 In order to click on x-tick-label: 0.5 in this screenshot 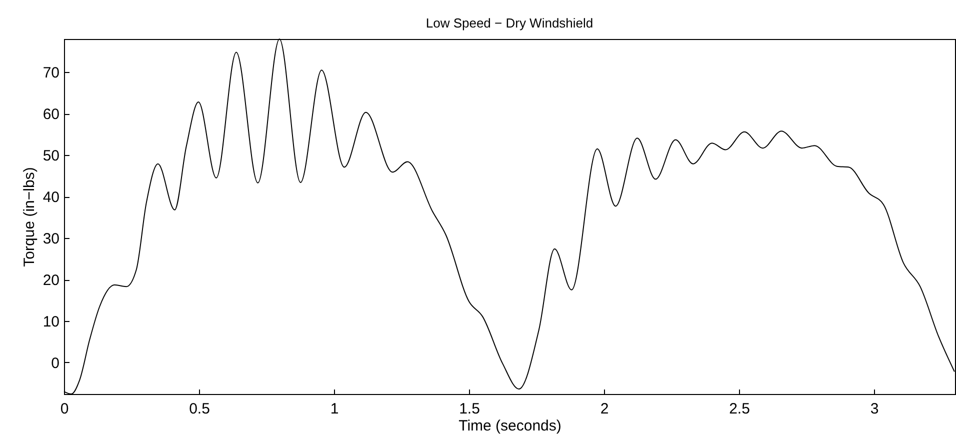, I will do `click(199, 409)`.